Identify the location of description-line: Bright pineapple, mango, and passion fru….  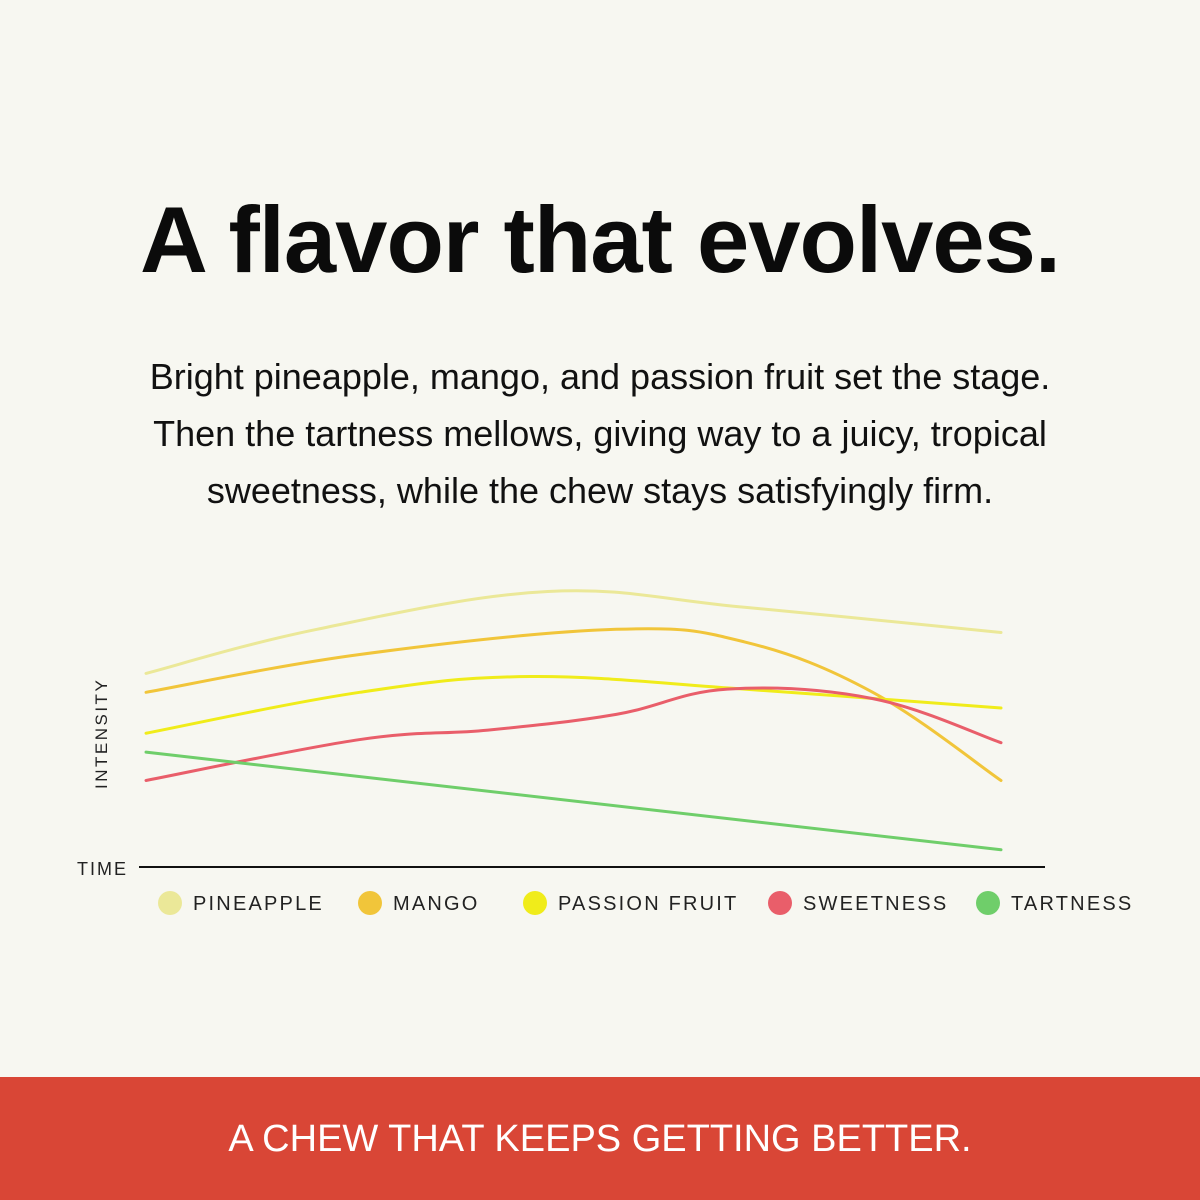
(600, 376).